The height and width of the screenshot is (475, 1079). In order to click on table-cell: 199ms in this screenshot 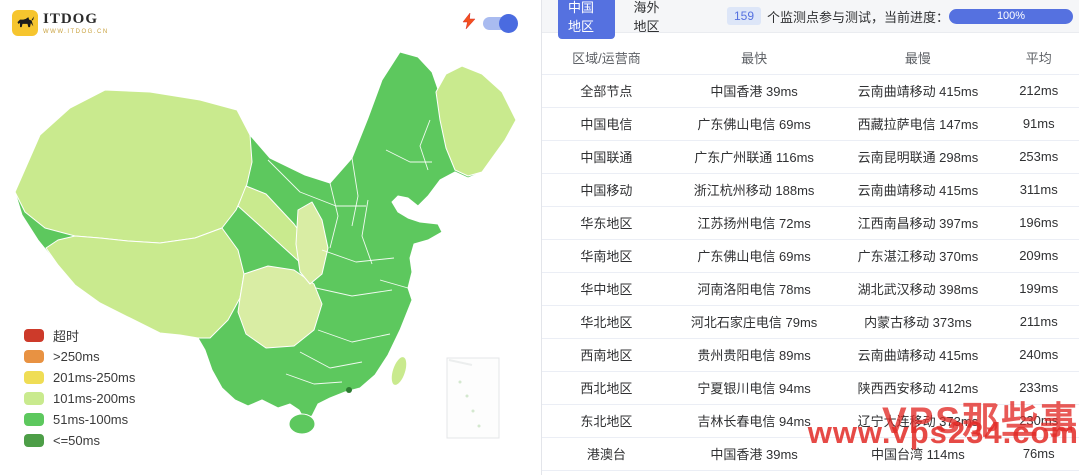, I will do `click(1038, 289)`.